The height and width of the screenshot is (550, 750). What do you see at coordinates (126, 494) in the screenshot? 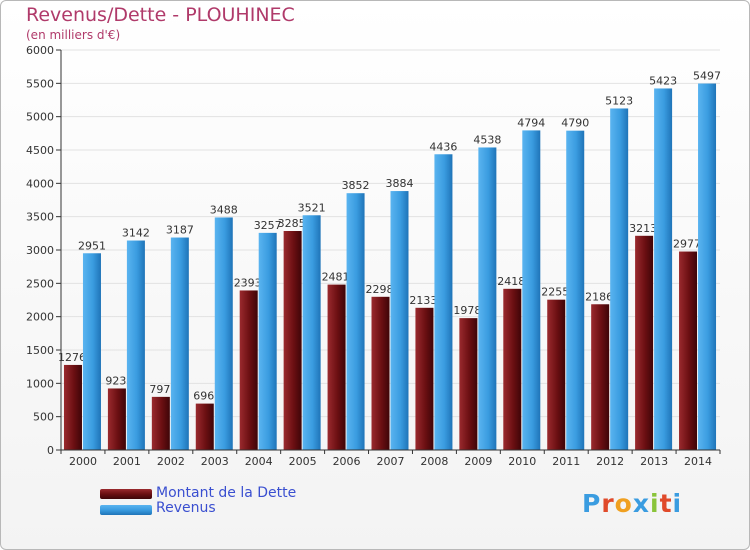
I see `legend-swatch-debt` at bounding box center [126, 494].